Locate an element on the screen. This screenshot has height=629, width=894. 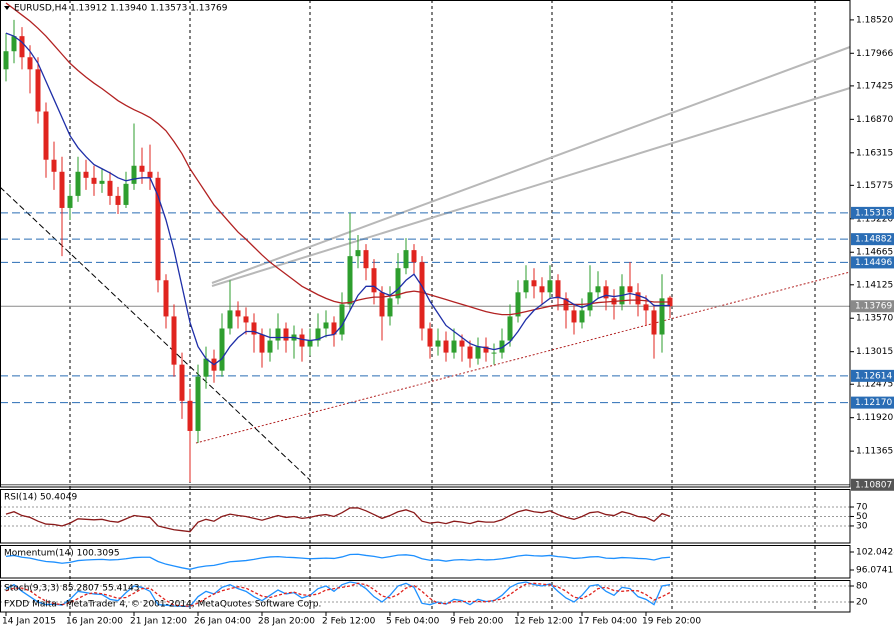
x-tick-label: 19 Feb 20:00 is located at coordinates (671, 622).